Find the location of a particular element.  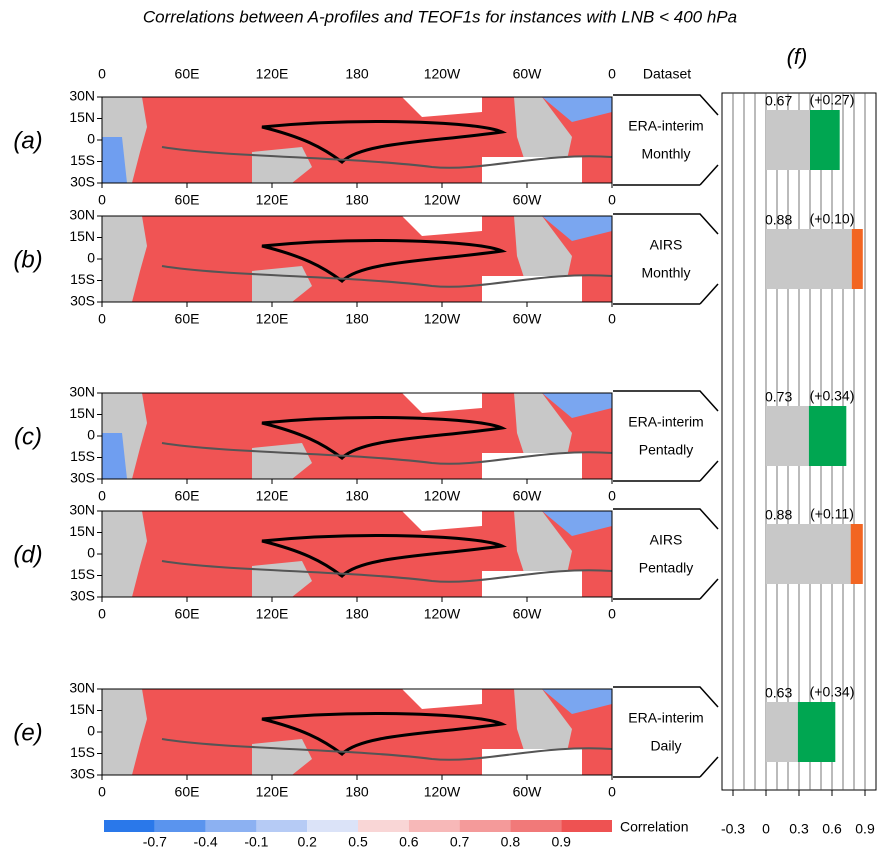

panel-letter: (a) is located at coordinates (27, 140).